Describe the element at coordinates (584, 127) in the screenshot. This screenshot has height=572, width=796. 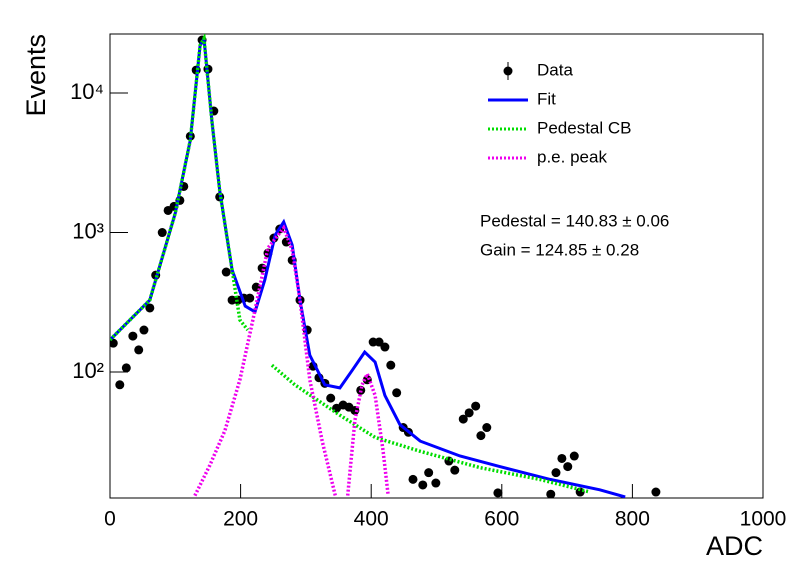
I see `legend-label: Pedestal CB` at that location.